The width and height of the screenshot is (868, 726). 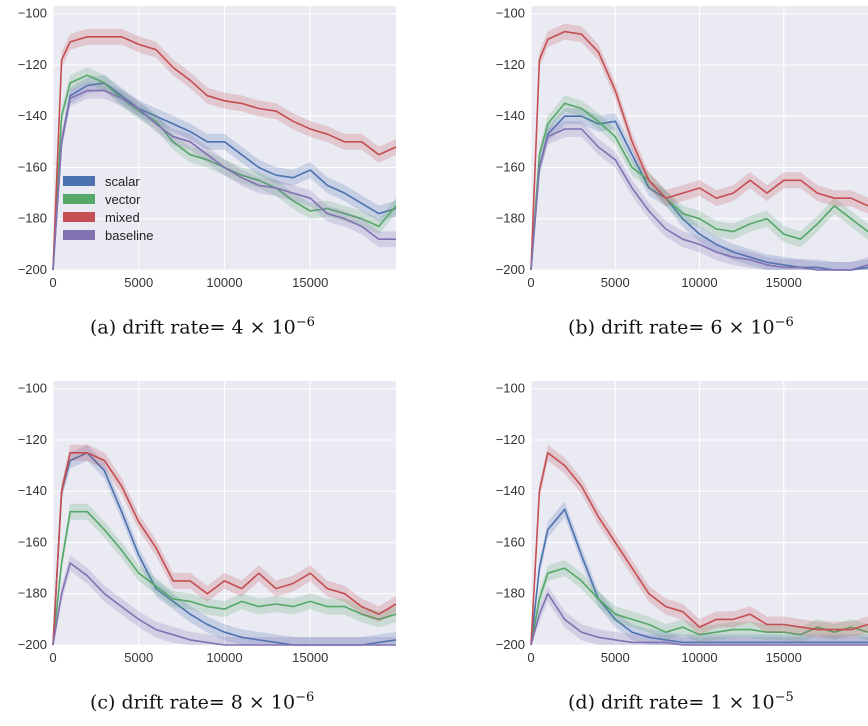 What do you see at coordinates (742, 327) in the screenshot?
I see `caption-b-value: 6 × 10` at bounding box center [742, 327].